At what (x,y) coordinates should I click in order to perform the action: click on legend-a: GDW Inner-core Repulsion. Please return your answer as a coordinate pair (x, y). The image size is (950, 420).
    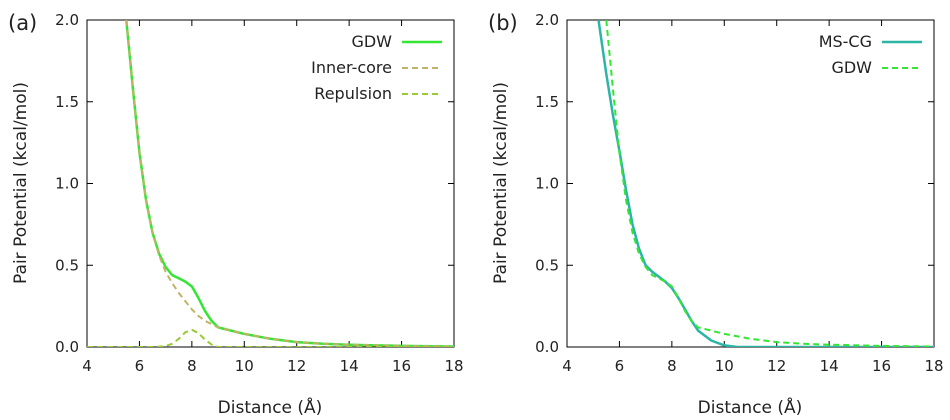
    Looking at the image, I should click on (376, 67).